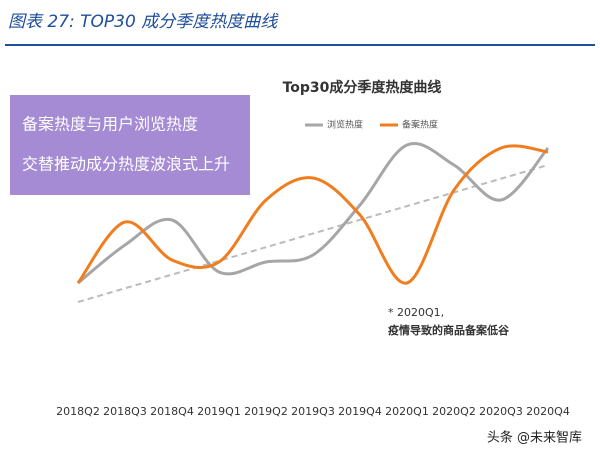 The image size is (600, 460). What do you see at coordinates (407, 411) in the screenshot?
I see `x-tick-label: 2020Q1` at bounding box center [407, 411].